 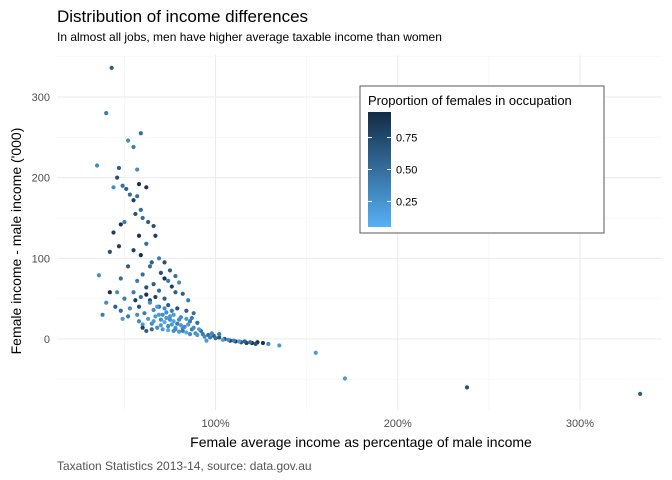 I want to click on legend-box, so click(x=482, y=159).